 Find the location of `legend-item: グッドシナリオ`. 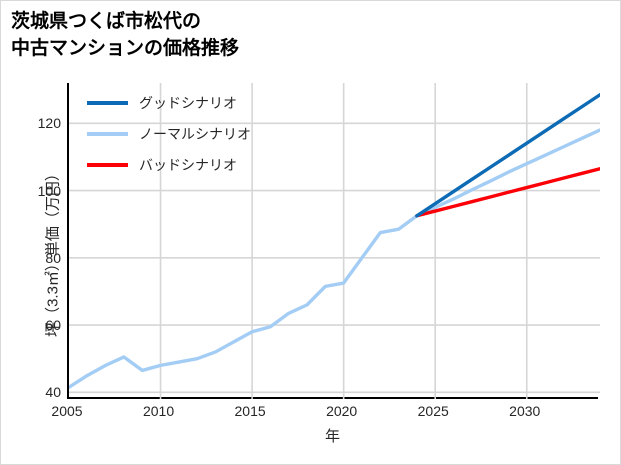

legend-item: グッドシナリオ is located at coordinates (169, 103).